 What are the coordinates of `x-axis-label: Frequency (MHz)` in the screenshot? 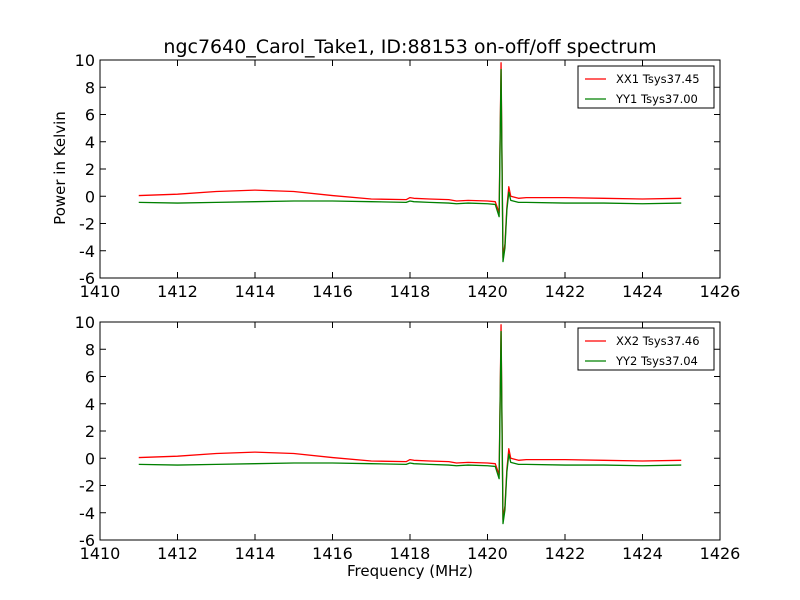 It's located at (410, 571).